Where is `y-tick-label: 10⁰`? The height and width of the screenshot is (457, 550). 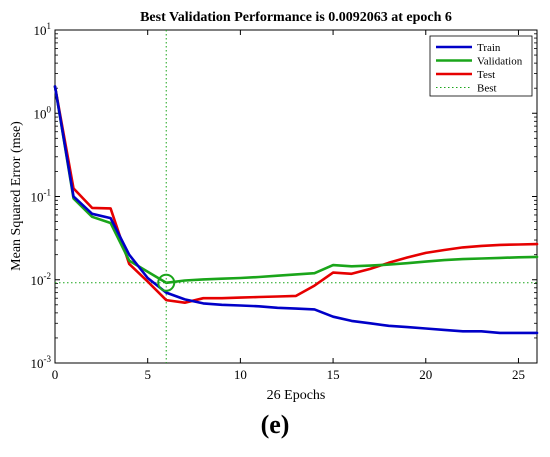
y-tick-label: 10⁰ is located at coordinates (43, 112).